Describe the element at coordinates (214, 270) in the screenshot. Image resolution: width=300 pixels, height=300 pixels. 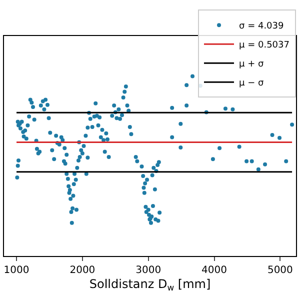
I see `x-tick-label: 4000` at that location.